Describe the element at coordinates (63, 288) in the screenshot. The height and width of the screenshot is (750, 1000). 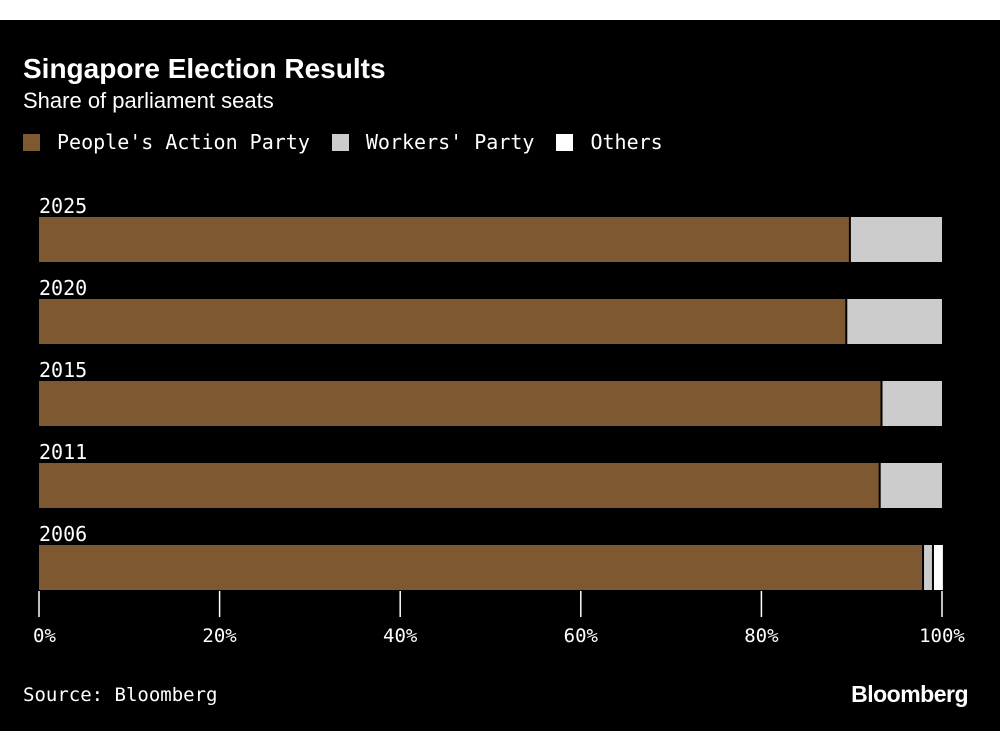
I see `category-label-2020: 2020` at that location.